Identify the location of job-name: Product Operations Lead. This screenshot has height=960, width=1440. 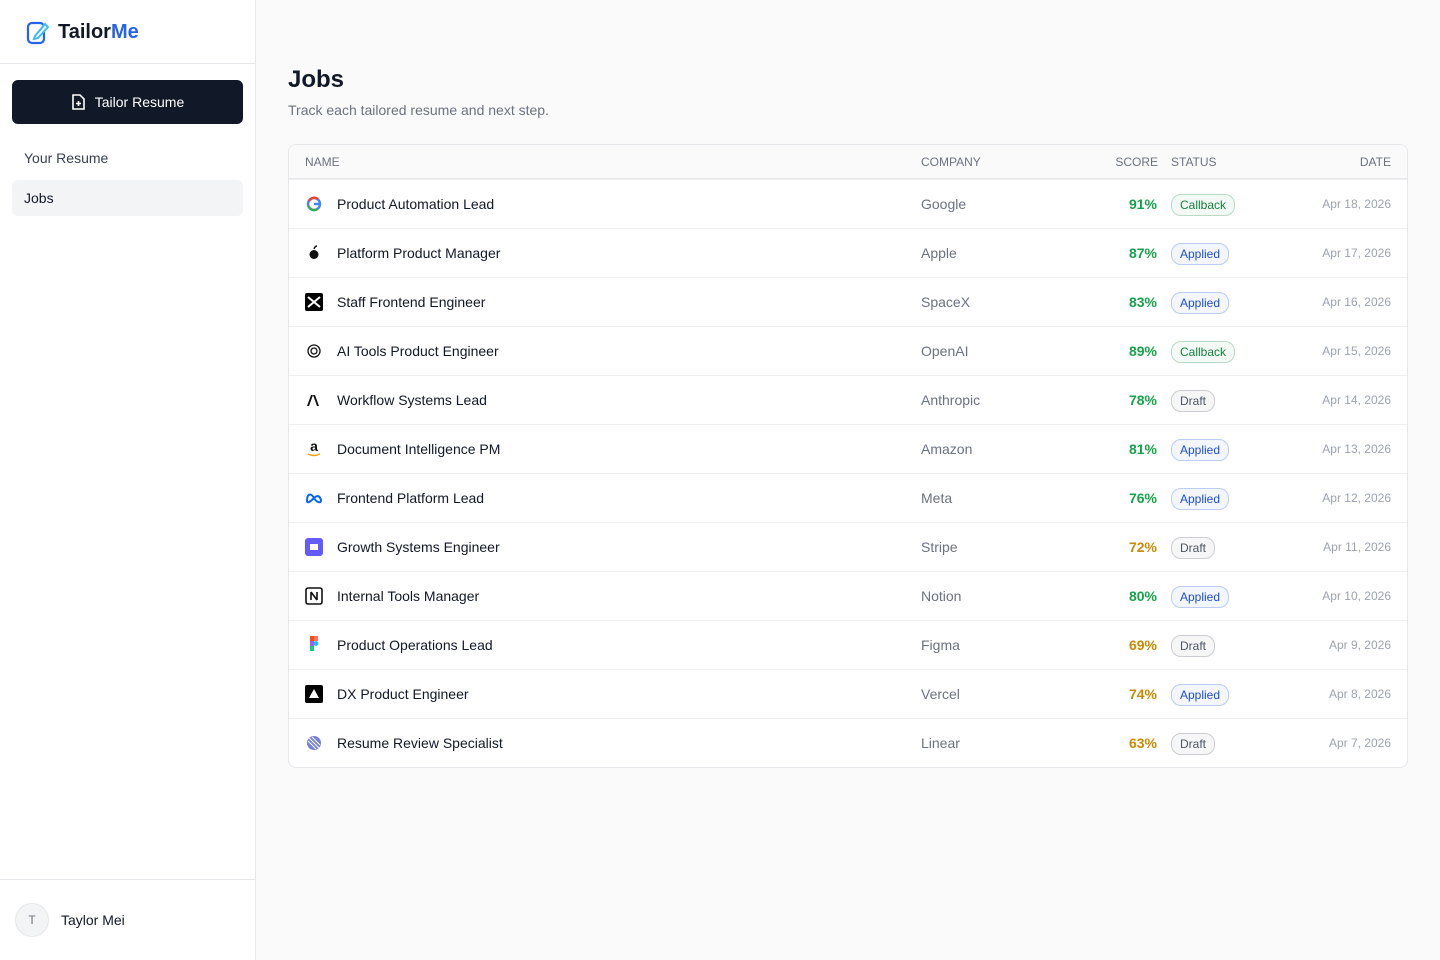
(415, 645).